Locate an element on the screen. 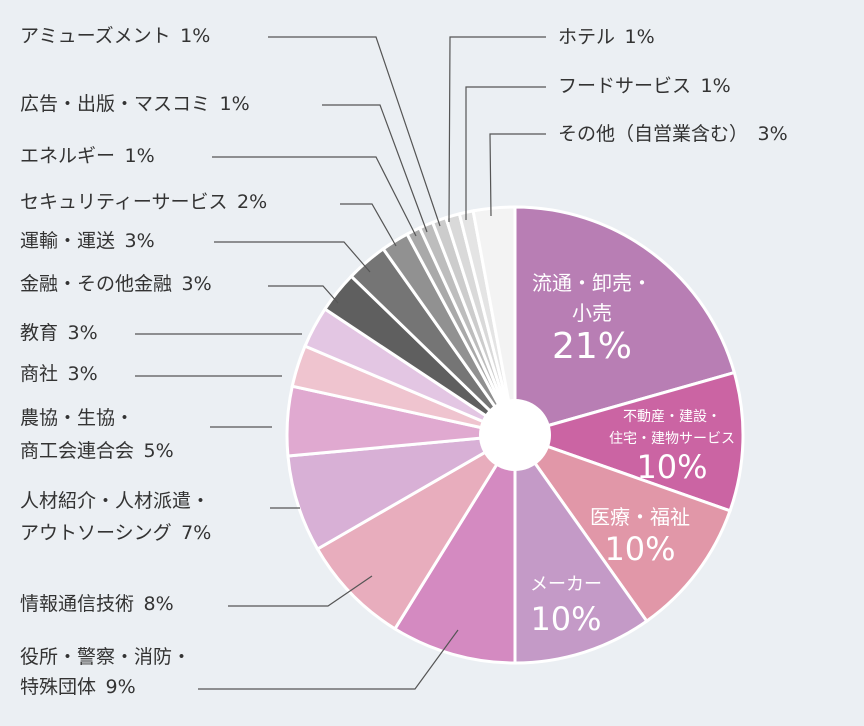 This screenshot has height=726, width=864. slice-label-9-line-0: 教育 3% is located at coordinates (59, 333).